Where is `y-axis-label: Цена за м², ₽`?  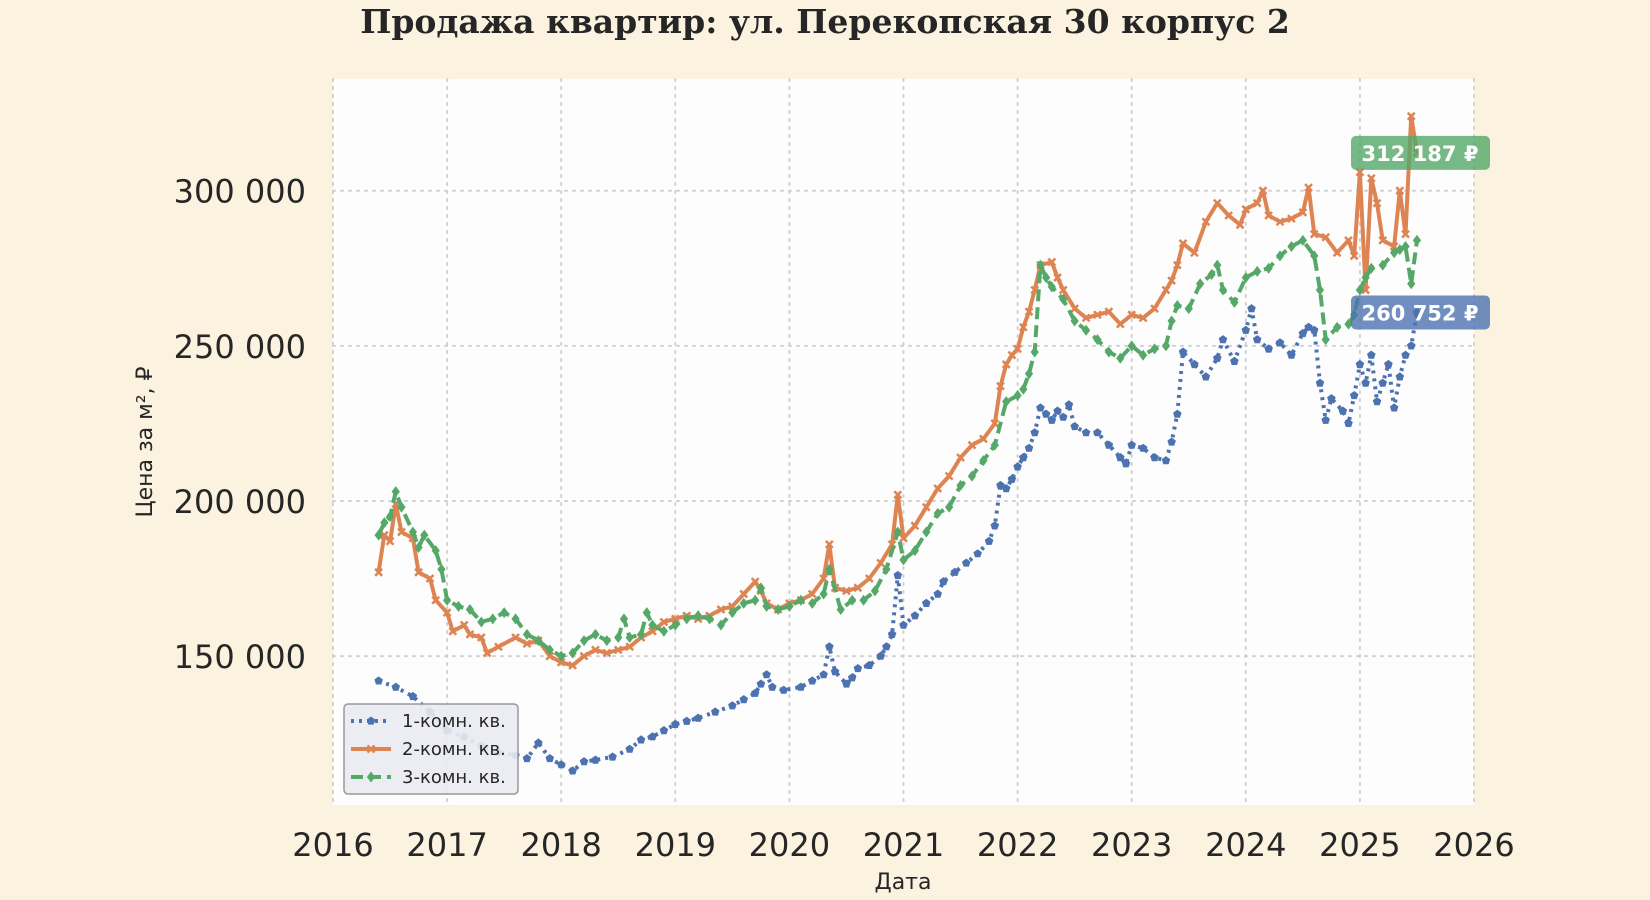 y-axis-label: Цена за м², ₽ is located at coordinates (145, 441).